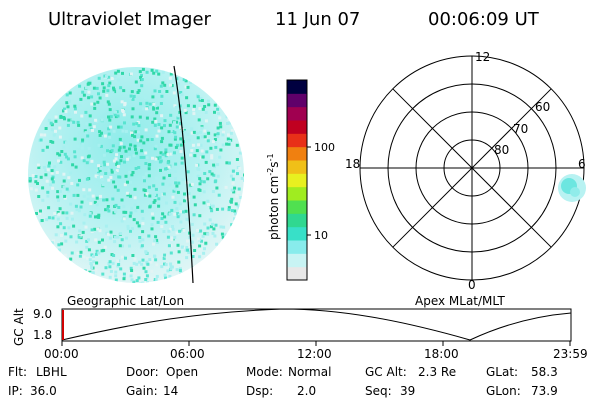  I want to click on mlt-label-12: 12, so click(482, 57).